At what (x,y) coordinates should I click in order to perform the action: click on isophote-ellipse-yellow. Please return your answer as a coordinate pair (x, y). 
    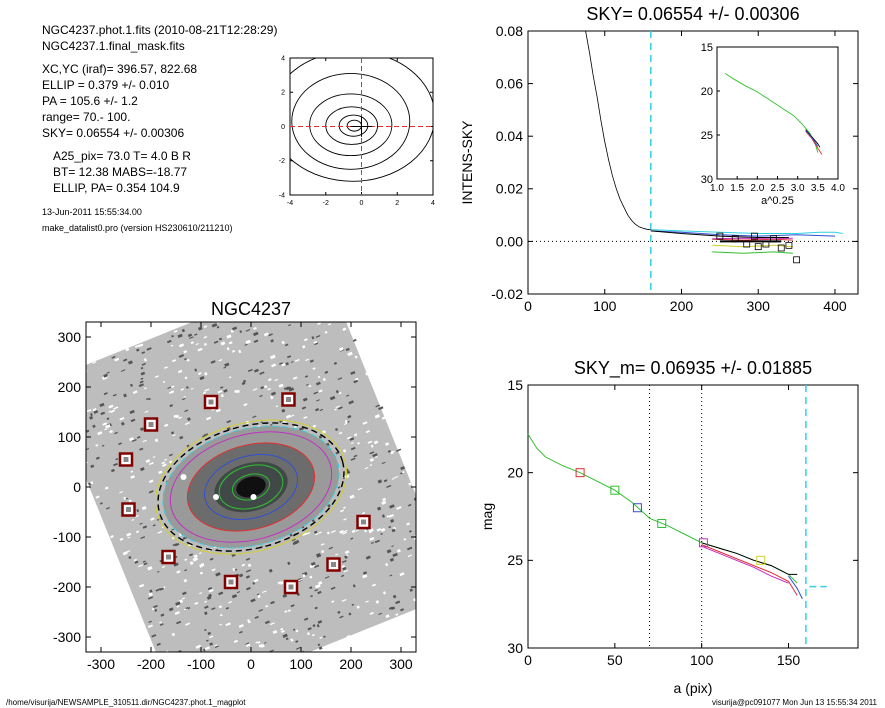
    Looking at the image, I should click on (251, 487).